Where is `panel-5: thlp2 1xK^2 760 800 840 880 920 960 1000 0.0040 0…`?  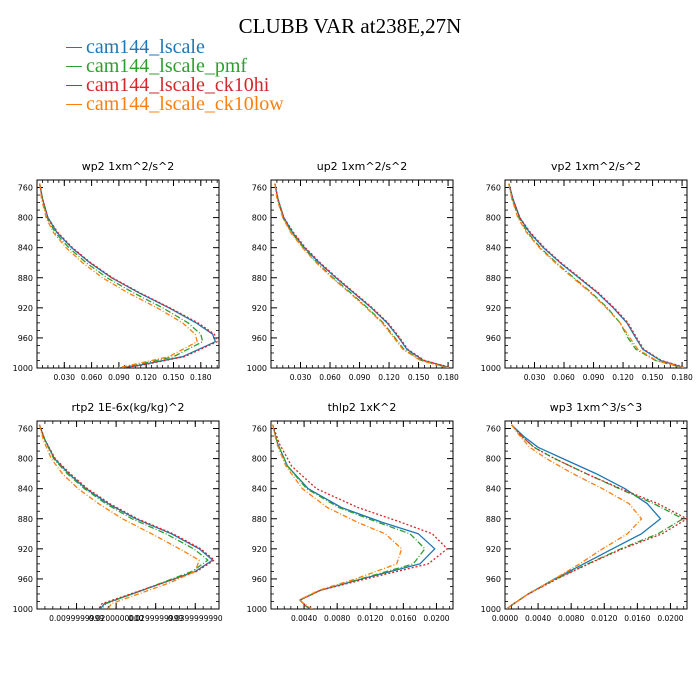
panel-5: thlp2 1xK^2 760 800 840 880 920 960 1000 0.0040 0… is located at coordinates (350, 512).